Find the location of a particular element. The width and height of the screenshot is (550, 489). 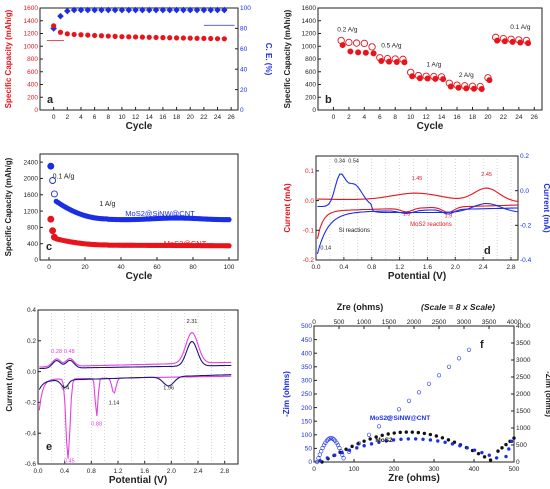

y2-tick-label: 4000 is located at coordinates (523, 326).